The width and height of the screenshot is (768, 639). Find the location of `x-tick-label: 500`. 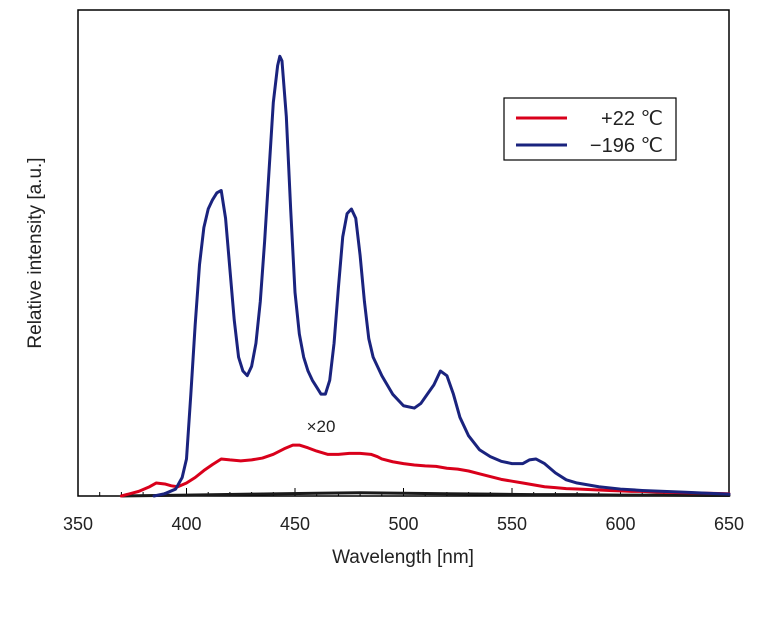

x-tick-label: 500 is located at coordinates (403, 524).